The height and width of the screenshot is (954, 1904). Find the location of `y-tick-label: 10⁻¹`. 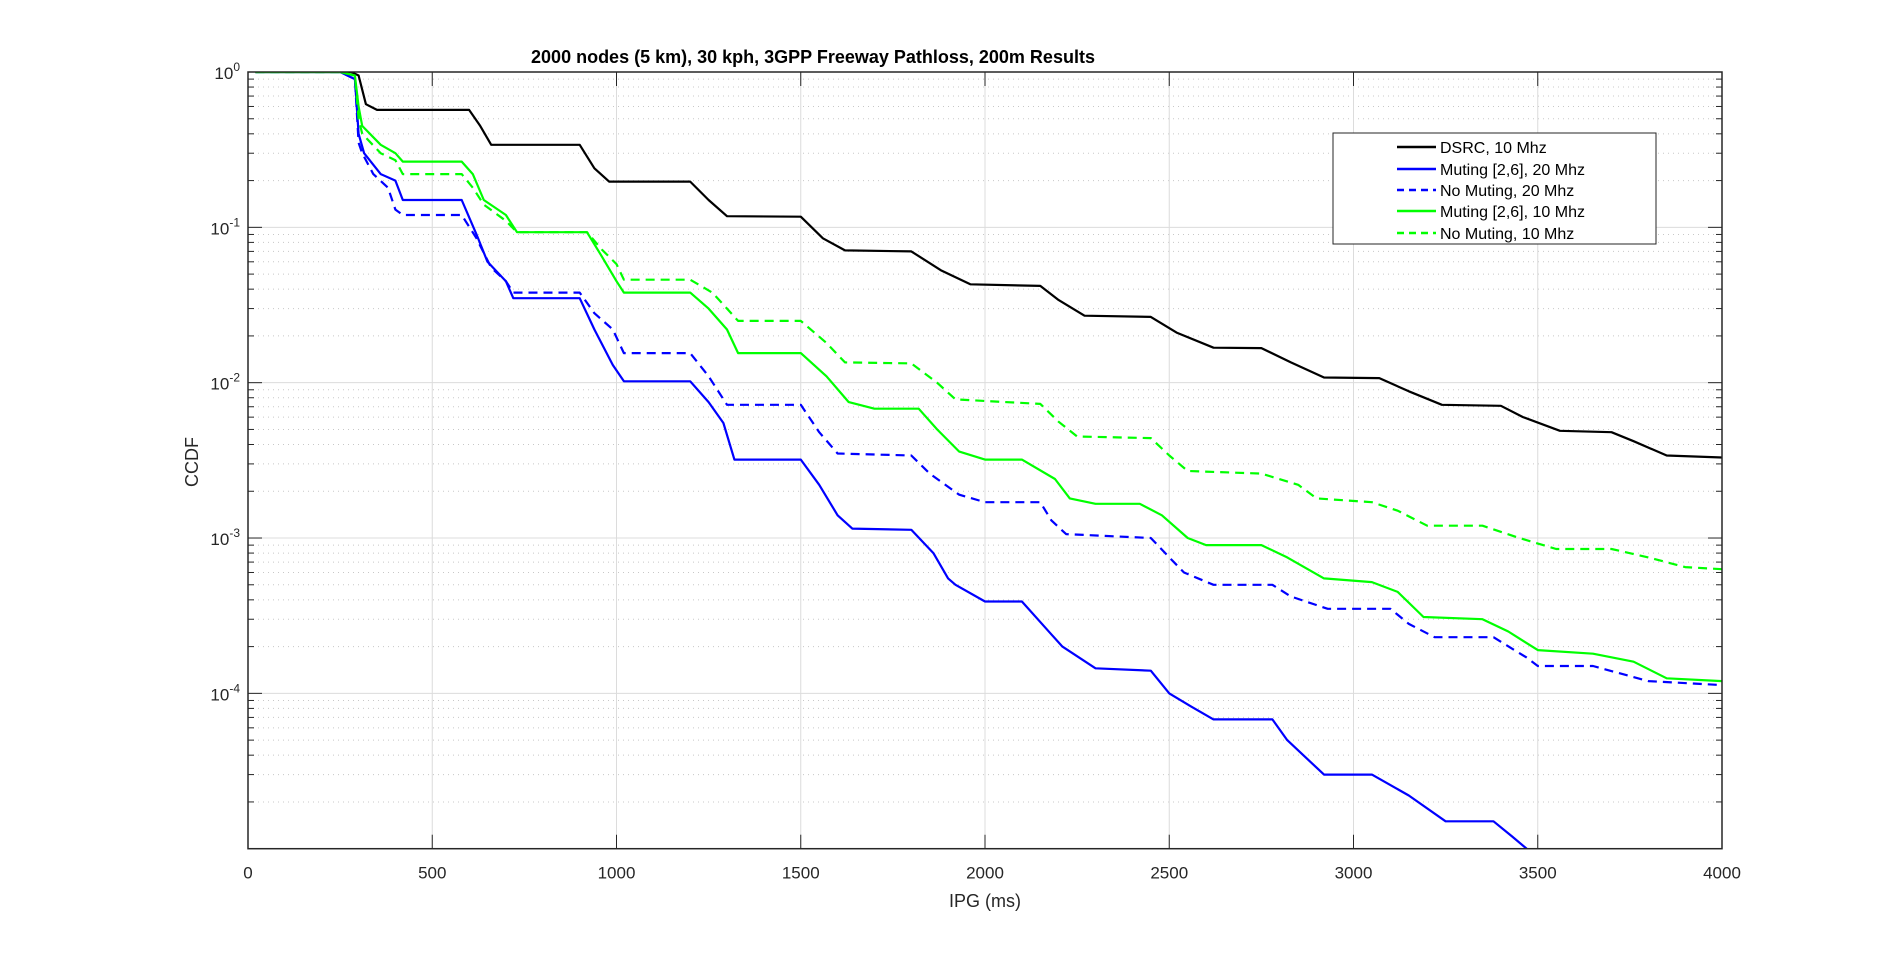

y-tick-label: 10⁻¹ is located at coordinates (225, 226).